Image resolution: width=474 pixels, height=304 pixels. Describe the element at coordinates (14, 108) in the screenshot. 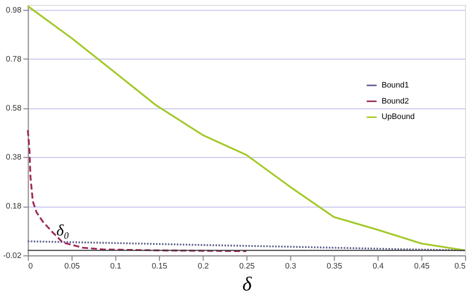

I see `y-tick-label: 0.58` at that location.